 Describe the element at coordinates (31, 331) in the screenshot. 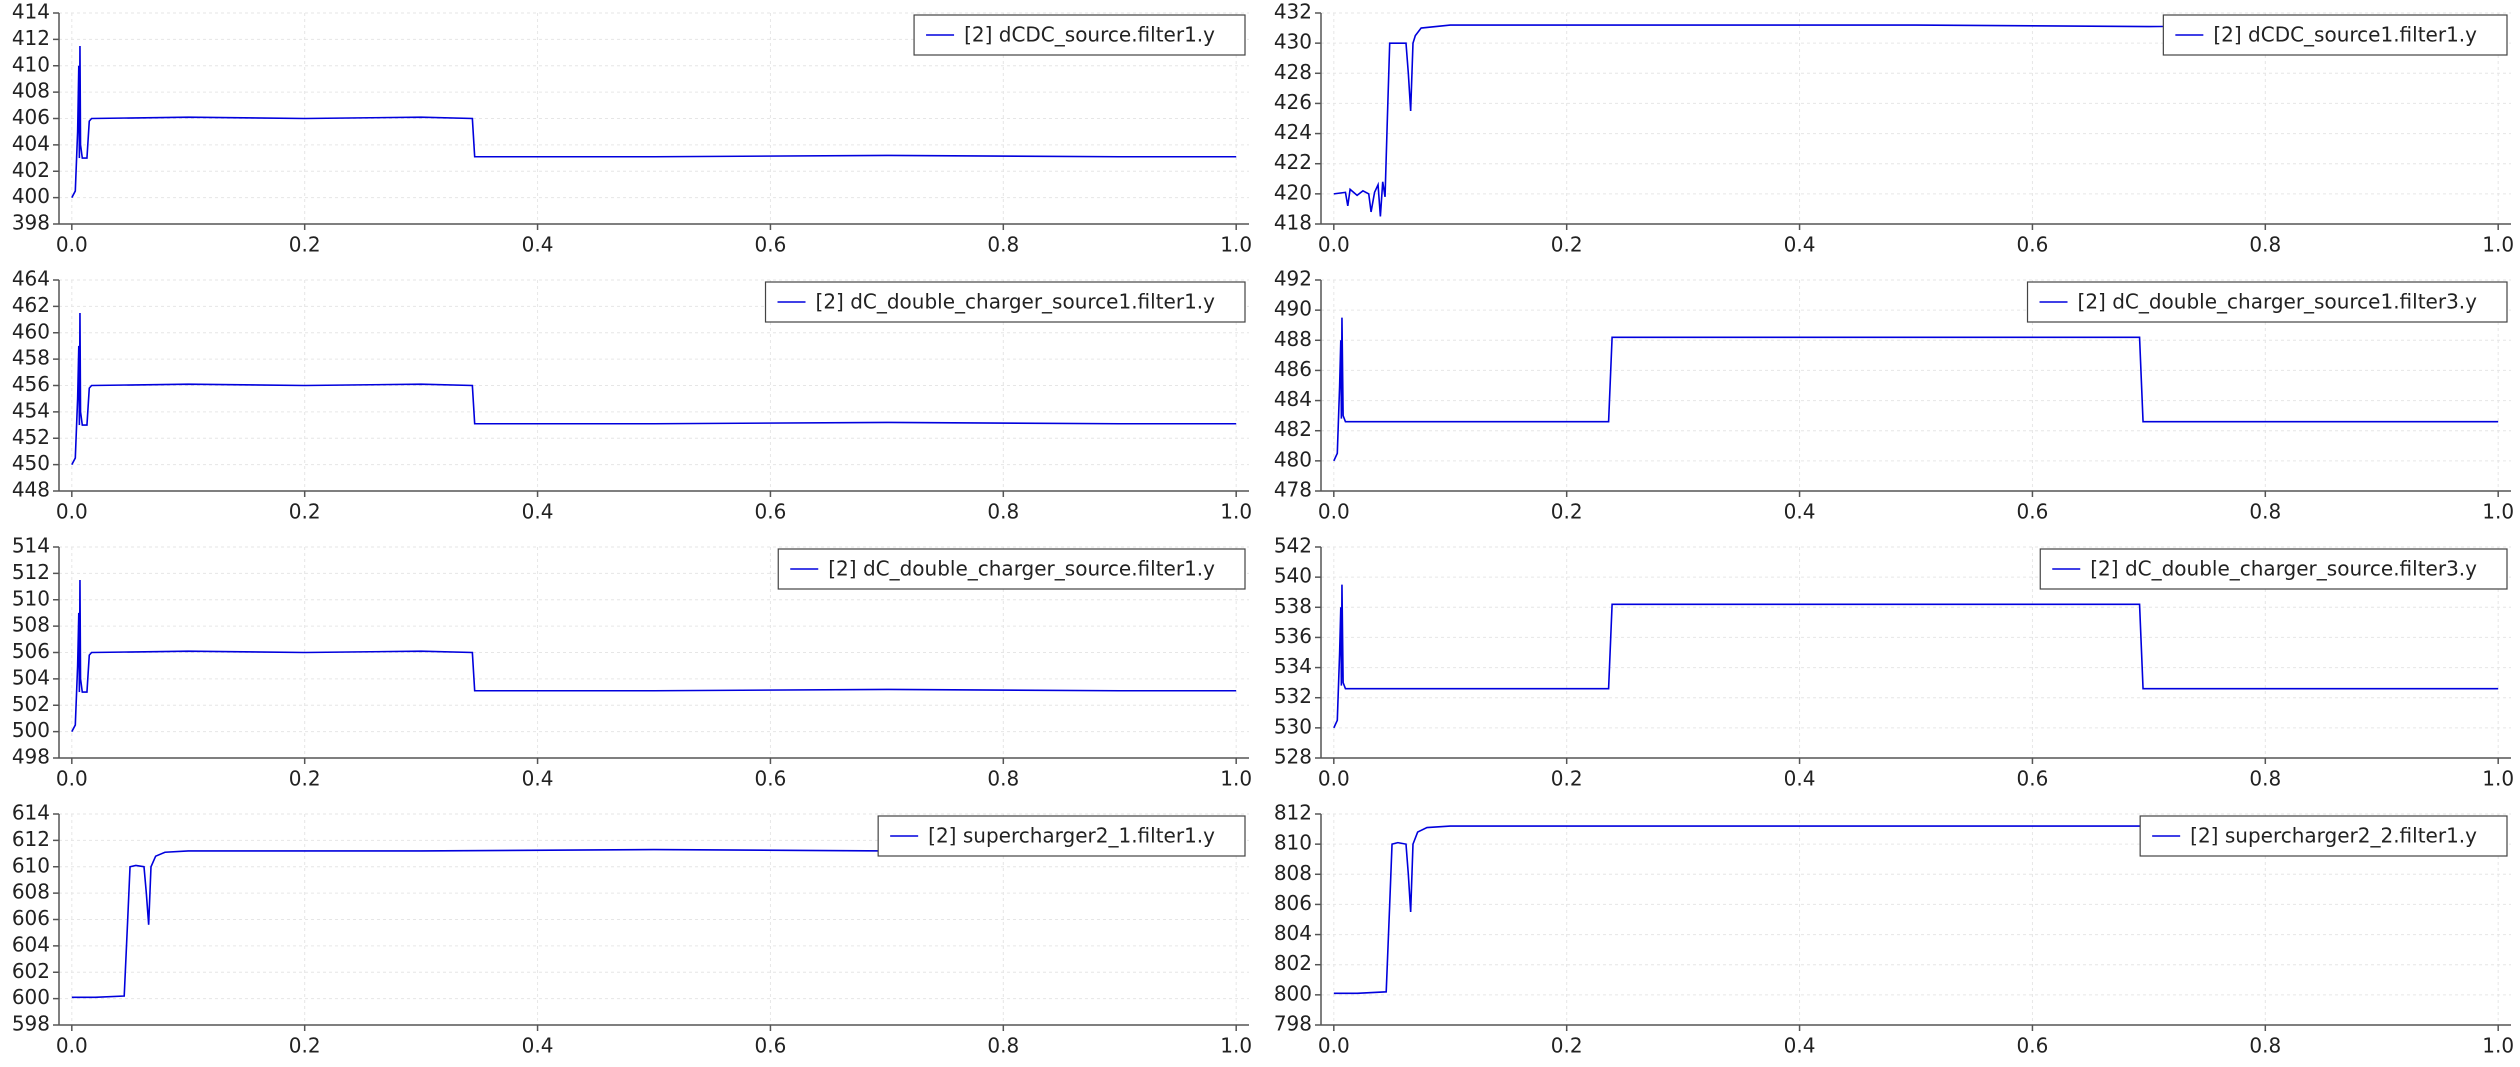

I see `y-tick-label: 460` at that location.